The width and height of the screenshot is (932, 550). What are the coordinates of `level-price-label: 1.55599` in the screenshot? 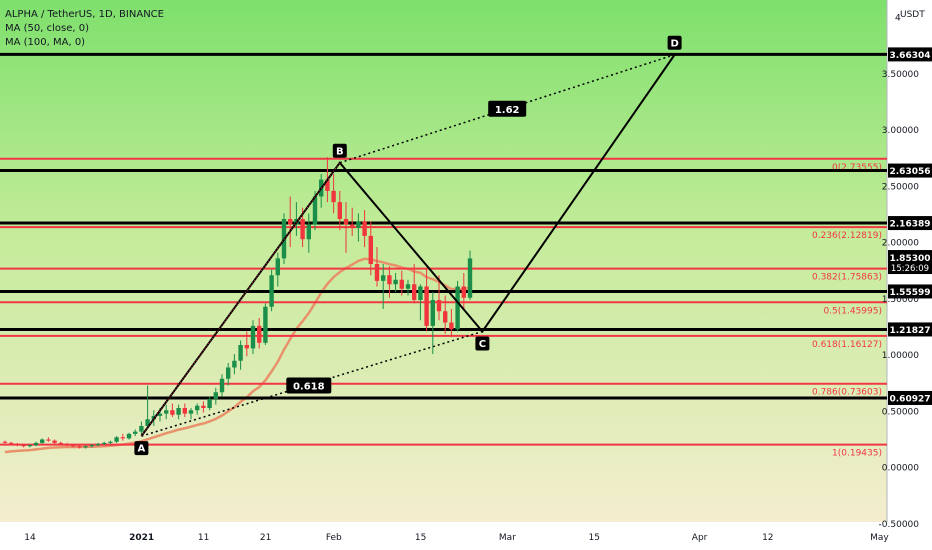 It's located at (910, 293).